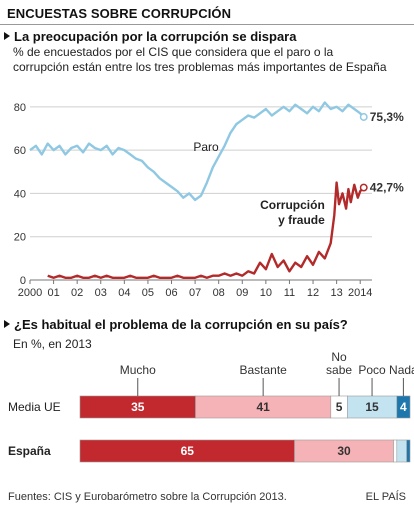  What do you see at coordinates (138, 407) in the screenshot?
I see `bar-value-label: 35` at bounding box center [138, 407].